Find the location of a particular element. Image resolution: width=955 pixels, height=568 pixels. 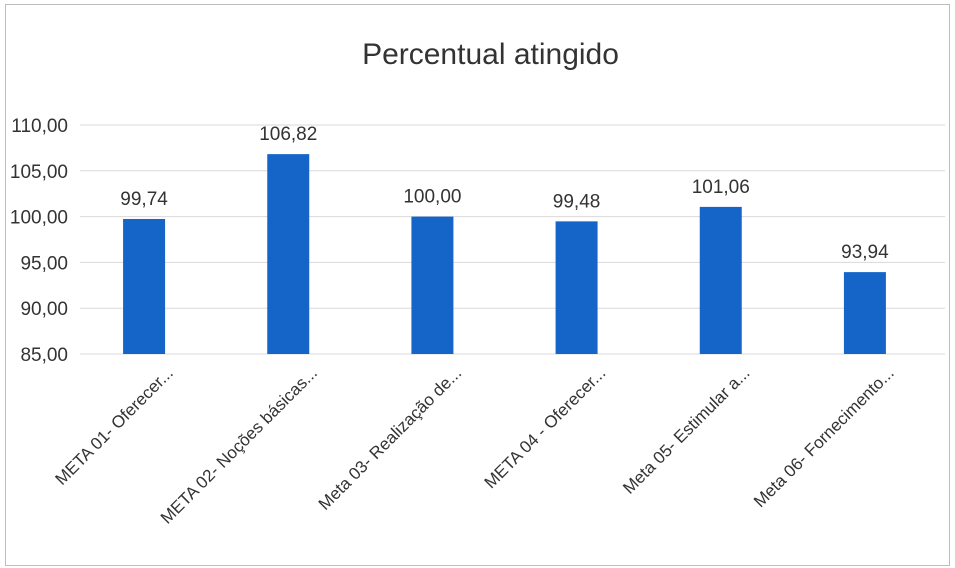

y-tick-label: 105,00 is located at coordinates (39, 172).